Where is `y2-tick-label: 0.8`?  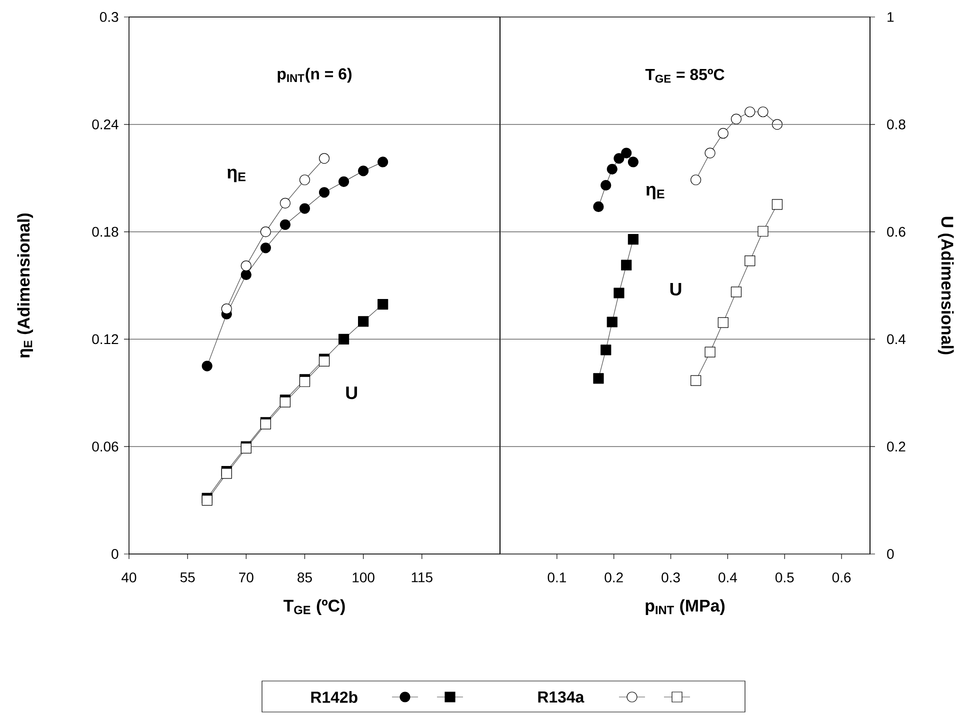
y2-tick-label: 0.8 is located at coordinates (896, 124).